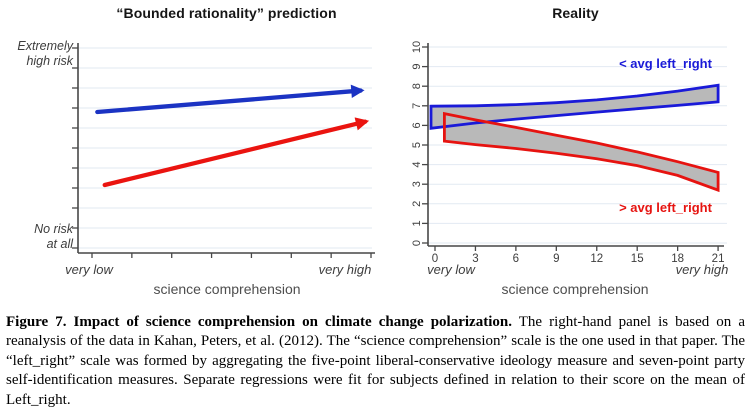 The height and width of the screenshot is (408, 749). I want to click on > avg left_right-band-outline, so click(581, 152).